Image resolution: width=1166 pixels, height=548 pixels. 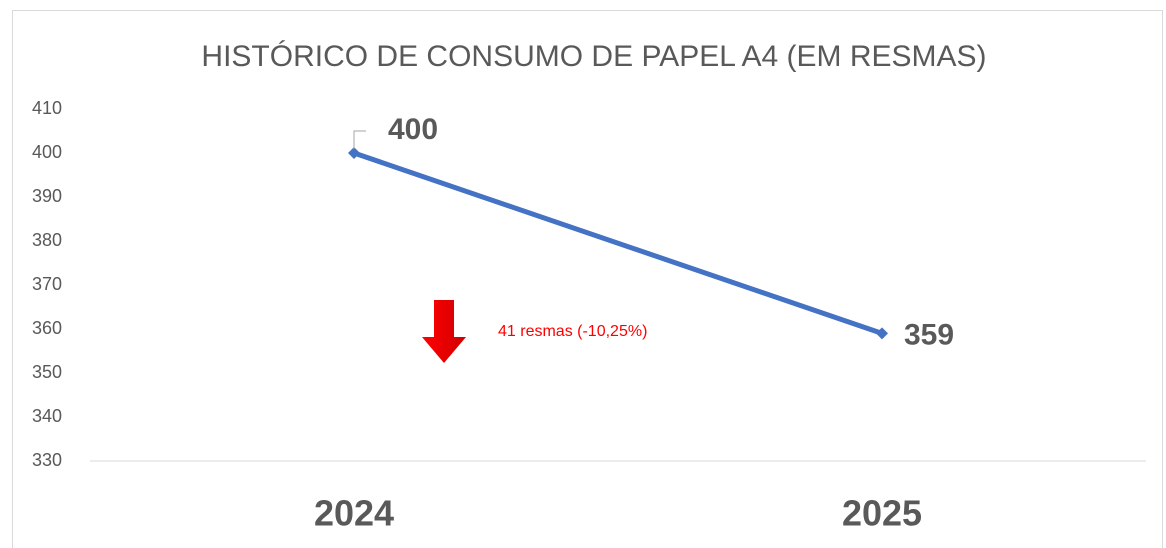 What do you see at coordinates (47, 460) in the screenshot?
I see `y-tick-label: 330` at bounding box center [47, 460].